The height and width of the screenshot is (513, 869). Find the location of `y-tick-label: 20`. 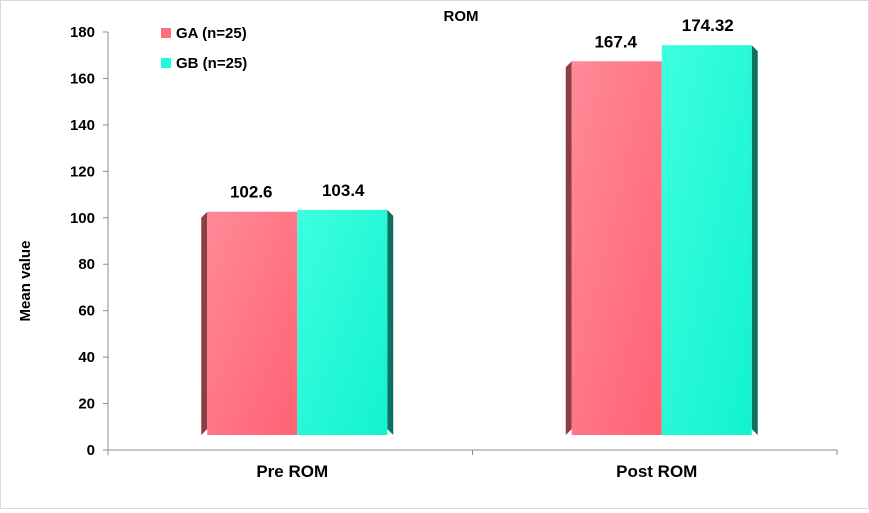

y-tick-label: 20 is located at coordinates (86, 404).